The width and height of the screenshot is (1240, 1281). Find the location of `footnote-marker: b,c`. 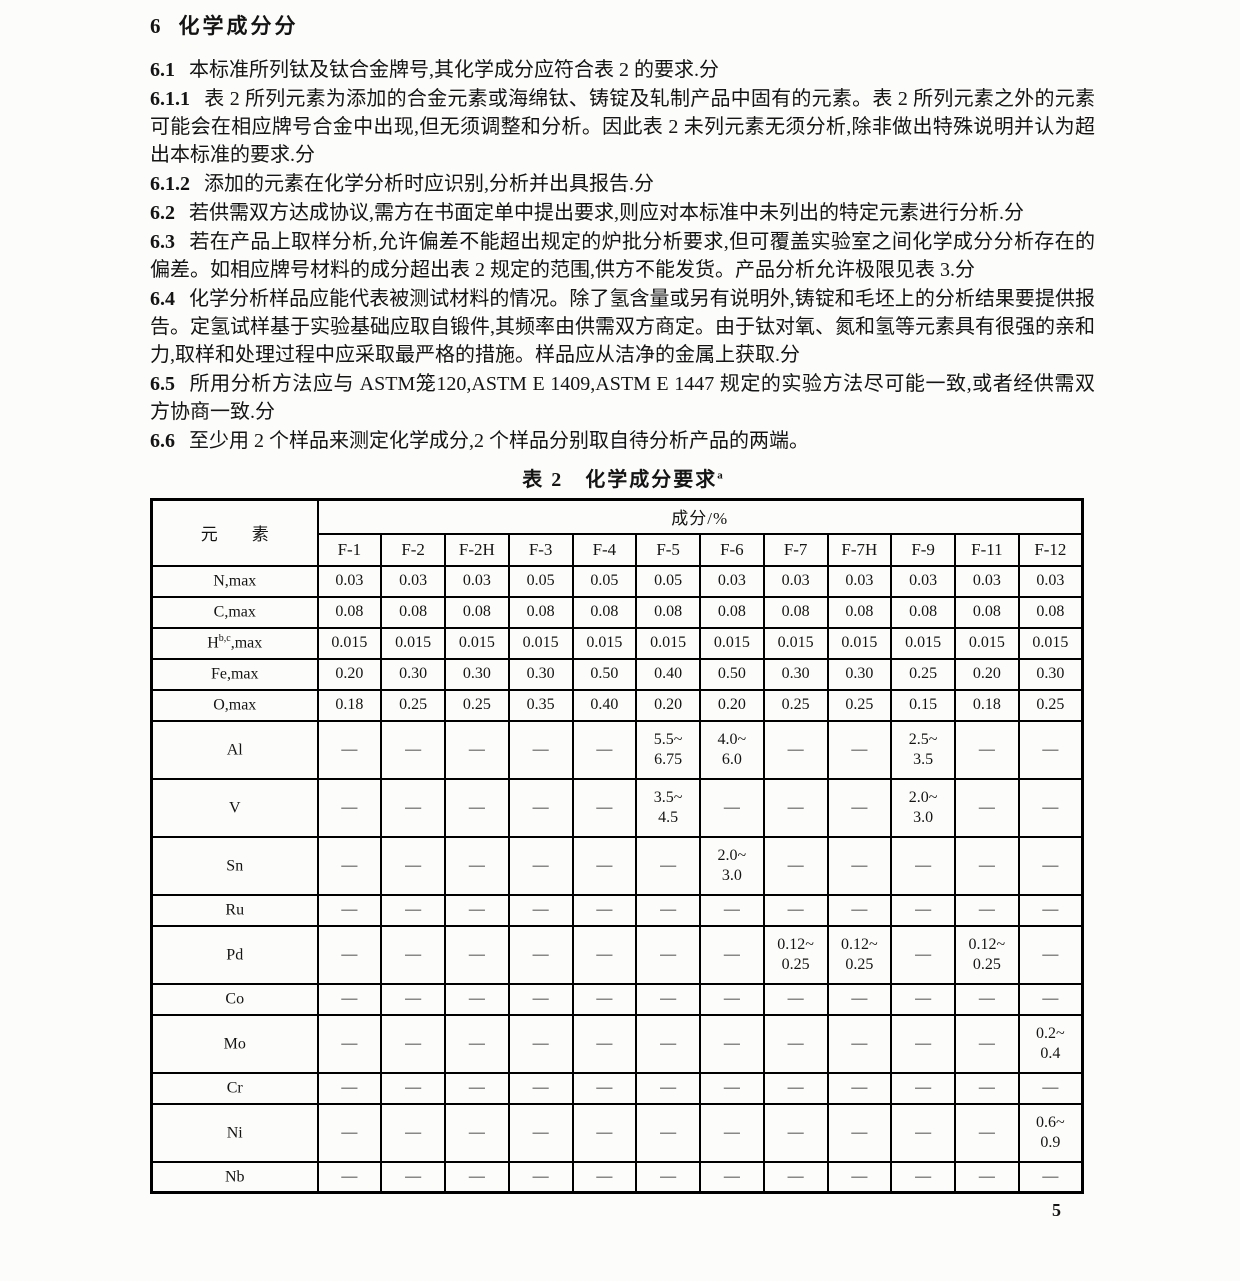

footnote-marker: b,c is located at coordinates (224, 639).